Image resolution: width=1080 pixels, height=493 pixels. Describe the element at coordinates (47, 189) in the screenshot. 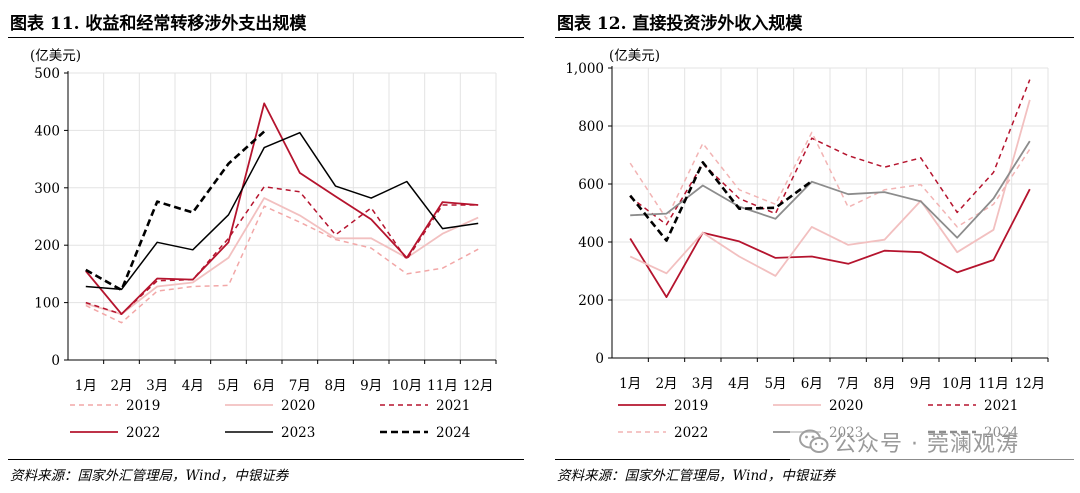

I see `y-tick-label: 300` at that location.